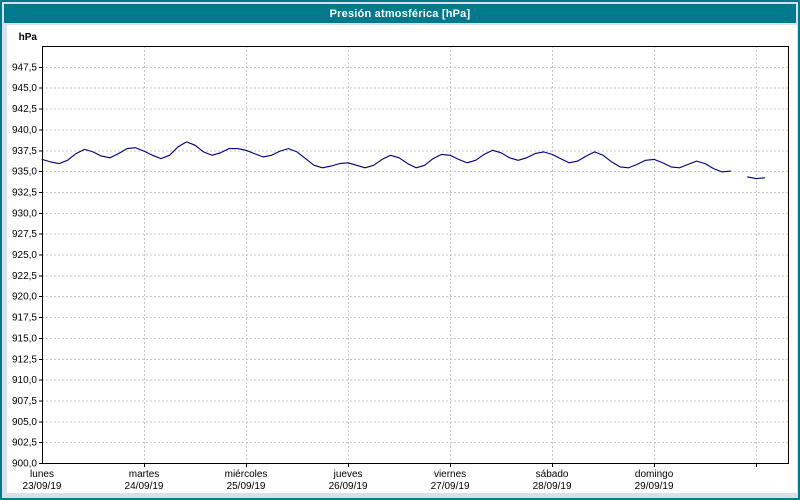 The image size is (800, 500). What do you see at coordinates (246, 474) in the screenshot?
I see `x-day-name: miércoles` at bounding box center [246, 474].